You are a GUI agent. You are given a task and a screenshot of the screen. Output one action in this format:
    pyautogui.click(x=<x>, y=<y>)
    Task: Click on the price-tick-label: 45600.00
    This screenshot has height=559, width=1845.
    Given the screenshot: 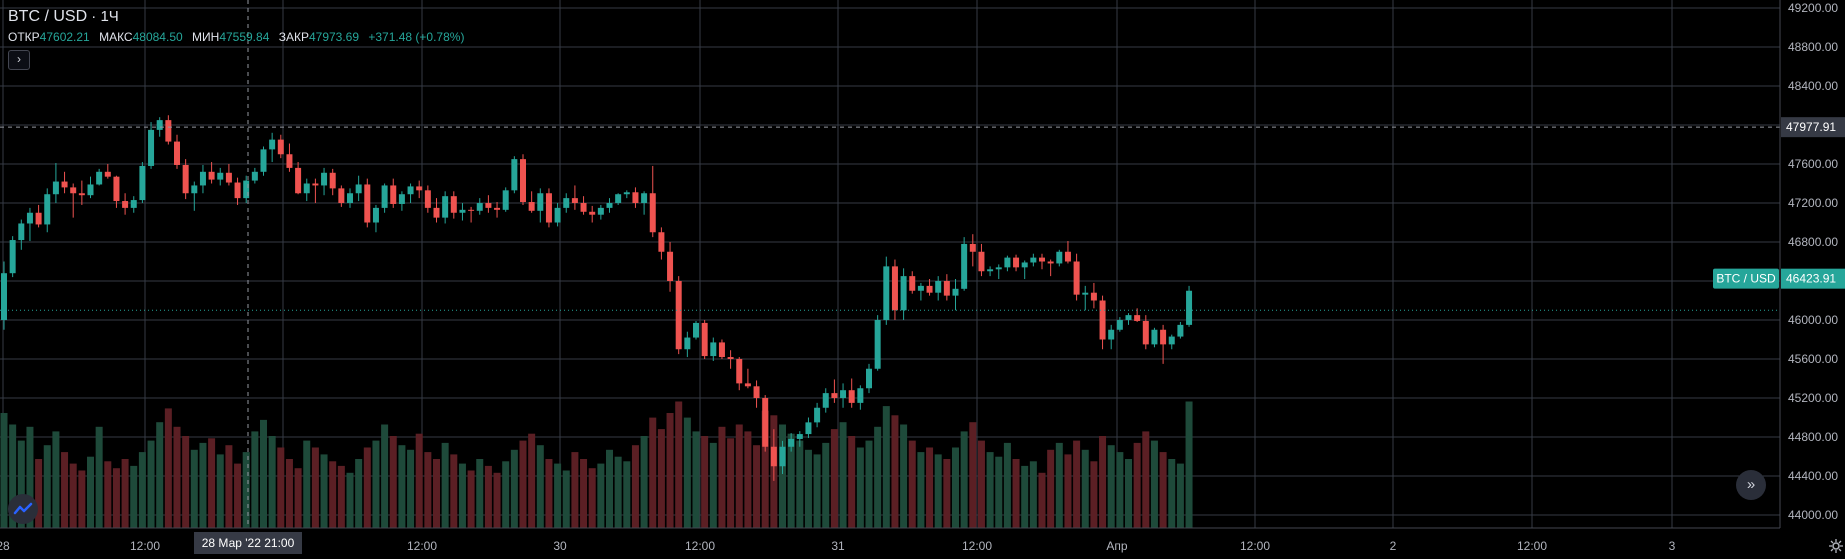 What is the action you would take?
    pyautogui.click(x=1813, y=359)
    